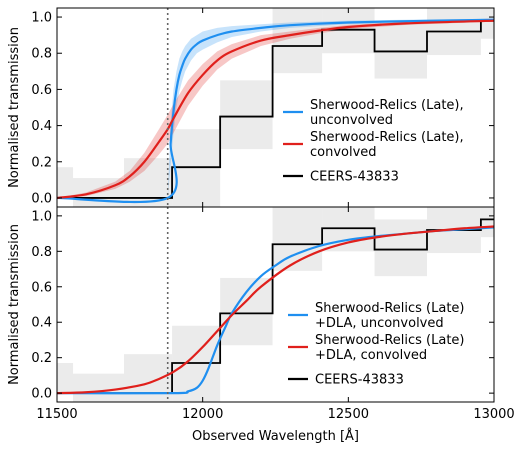 This screenshot has width=520, height=457. Describe the element at coordinates (343, 152) in the screenshot. I see `legend-label: convolved` at that location.